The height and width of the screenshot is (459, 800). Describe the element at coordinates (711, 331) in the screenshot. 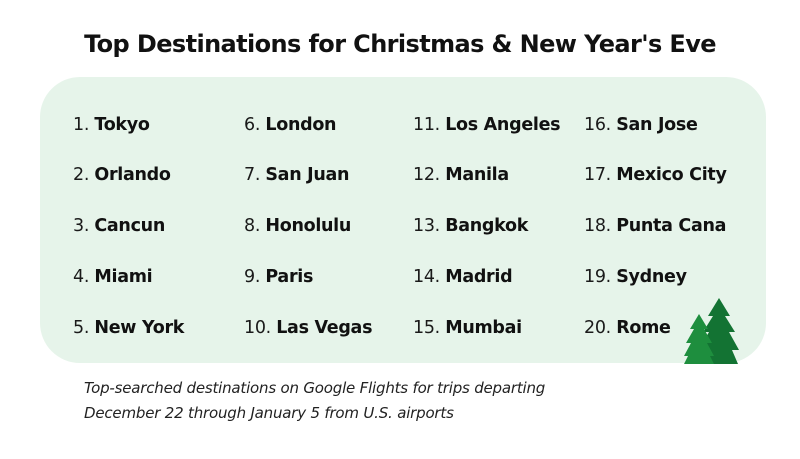

I see `christmas-trees-icon` at that location.